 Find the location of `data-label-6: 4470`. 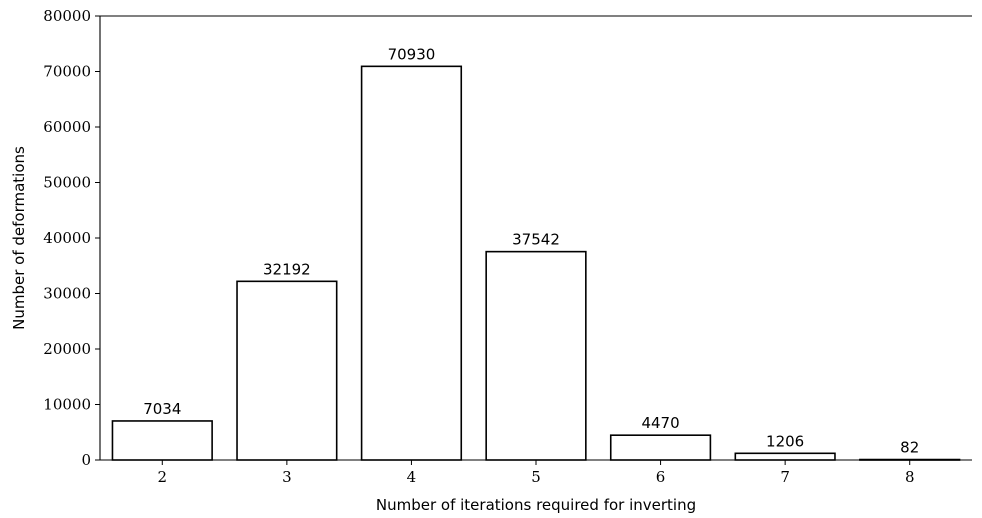

data-label-6: 4470 is located at coordinates (660, 423).